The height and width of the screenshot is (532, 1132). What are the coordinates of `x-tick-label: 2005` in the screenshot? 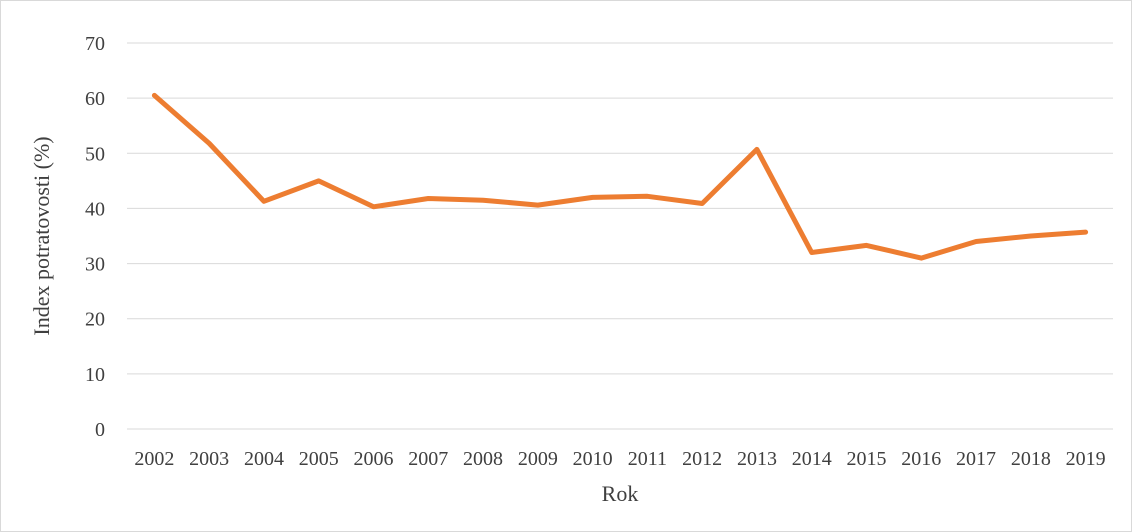 It's located at (319, 459).